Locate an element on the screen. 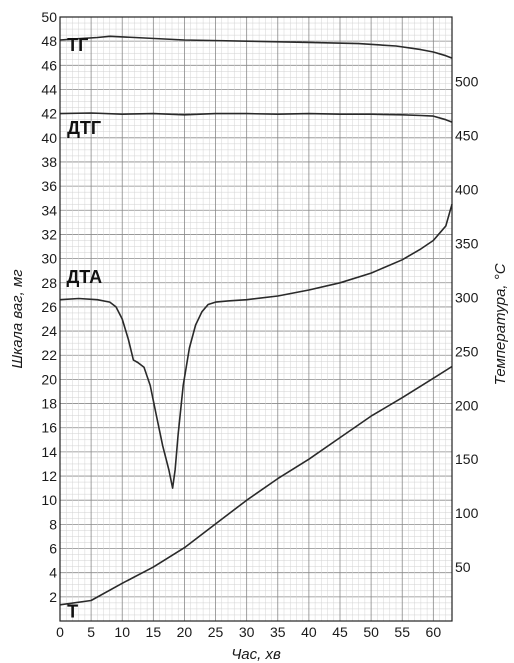 This screenshot has height=663, width=514. x-tick-label: 15 is located at coordinates (154, 632).